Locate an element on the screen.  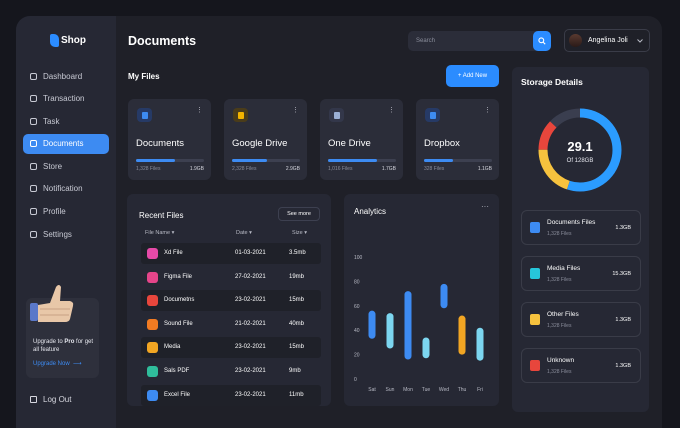
column-header-size: Size ▾ is located at coordinates (299, 233).